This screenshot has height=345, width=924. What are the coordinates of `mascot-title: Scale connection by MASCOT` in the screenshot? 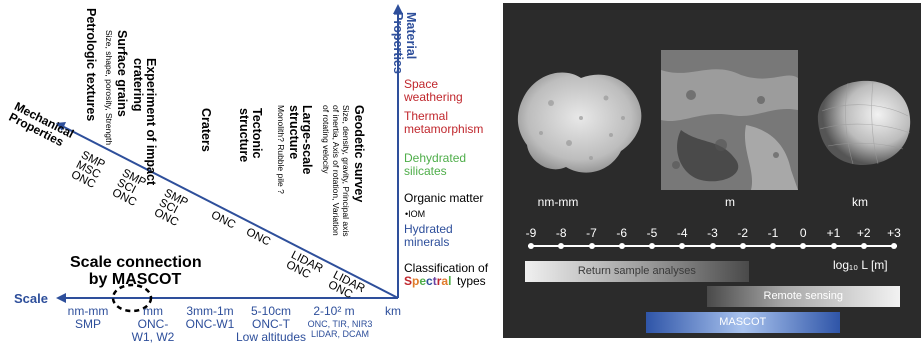 It's located at (136, 271).